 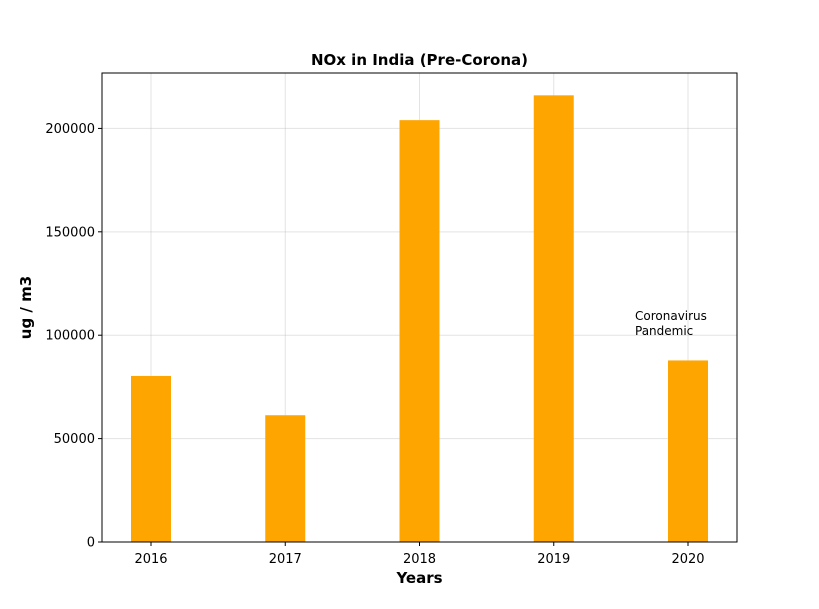 What do you see at coordinates (74, 439) in the screenshot?
I see `y-tick-label: 50000` at bounding box center [74, 439].